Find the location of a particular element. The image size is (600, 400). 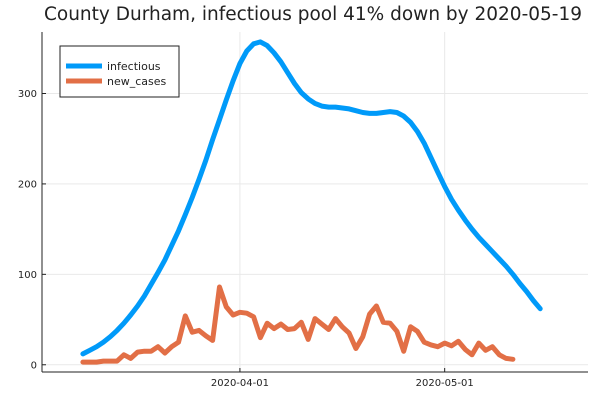

legend-label-infectious: infectious is located at coordinates (134, 66).